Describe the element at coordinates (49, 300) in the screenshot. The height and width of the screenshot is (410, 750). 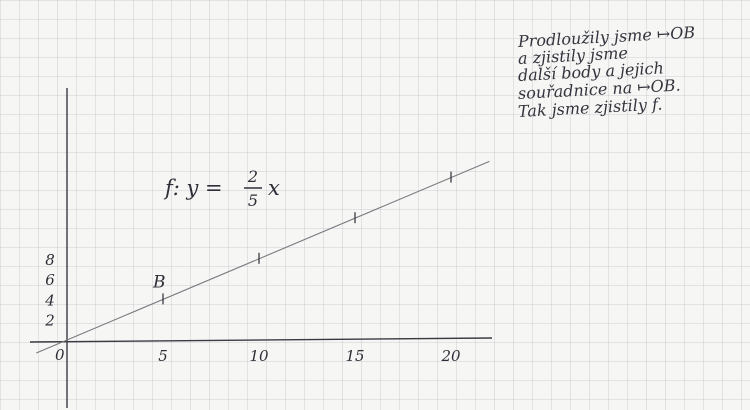
I see `y-tick-label-4: 4` at that location.